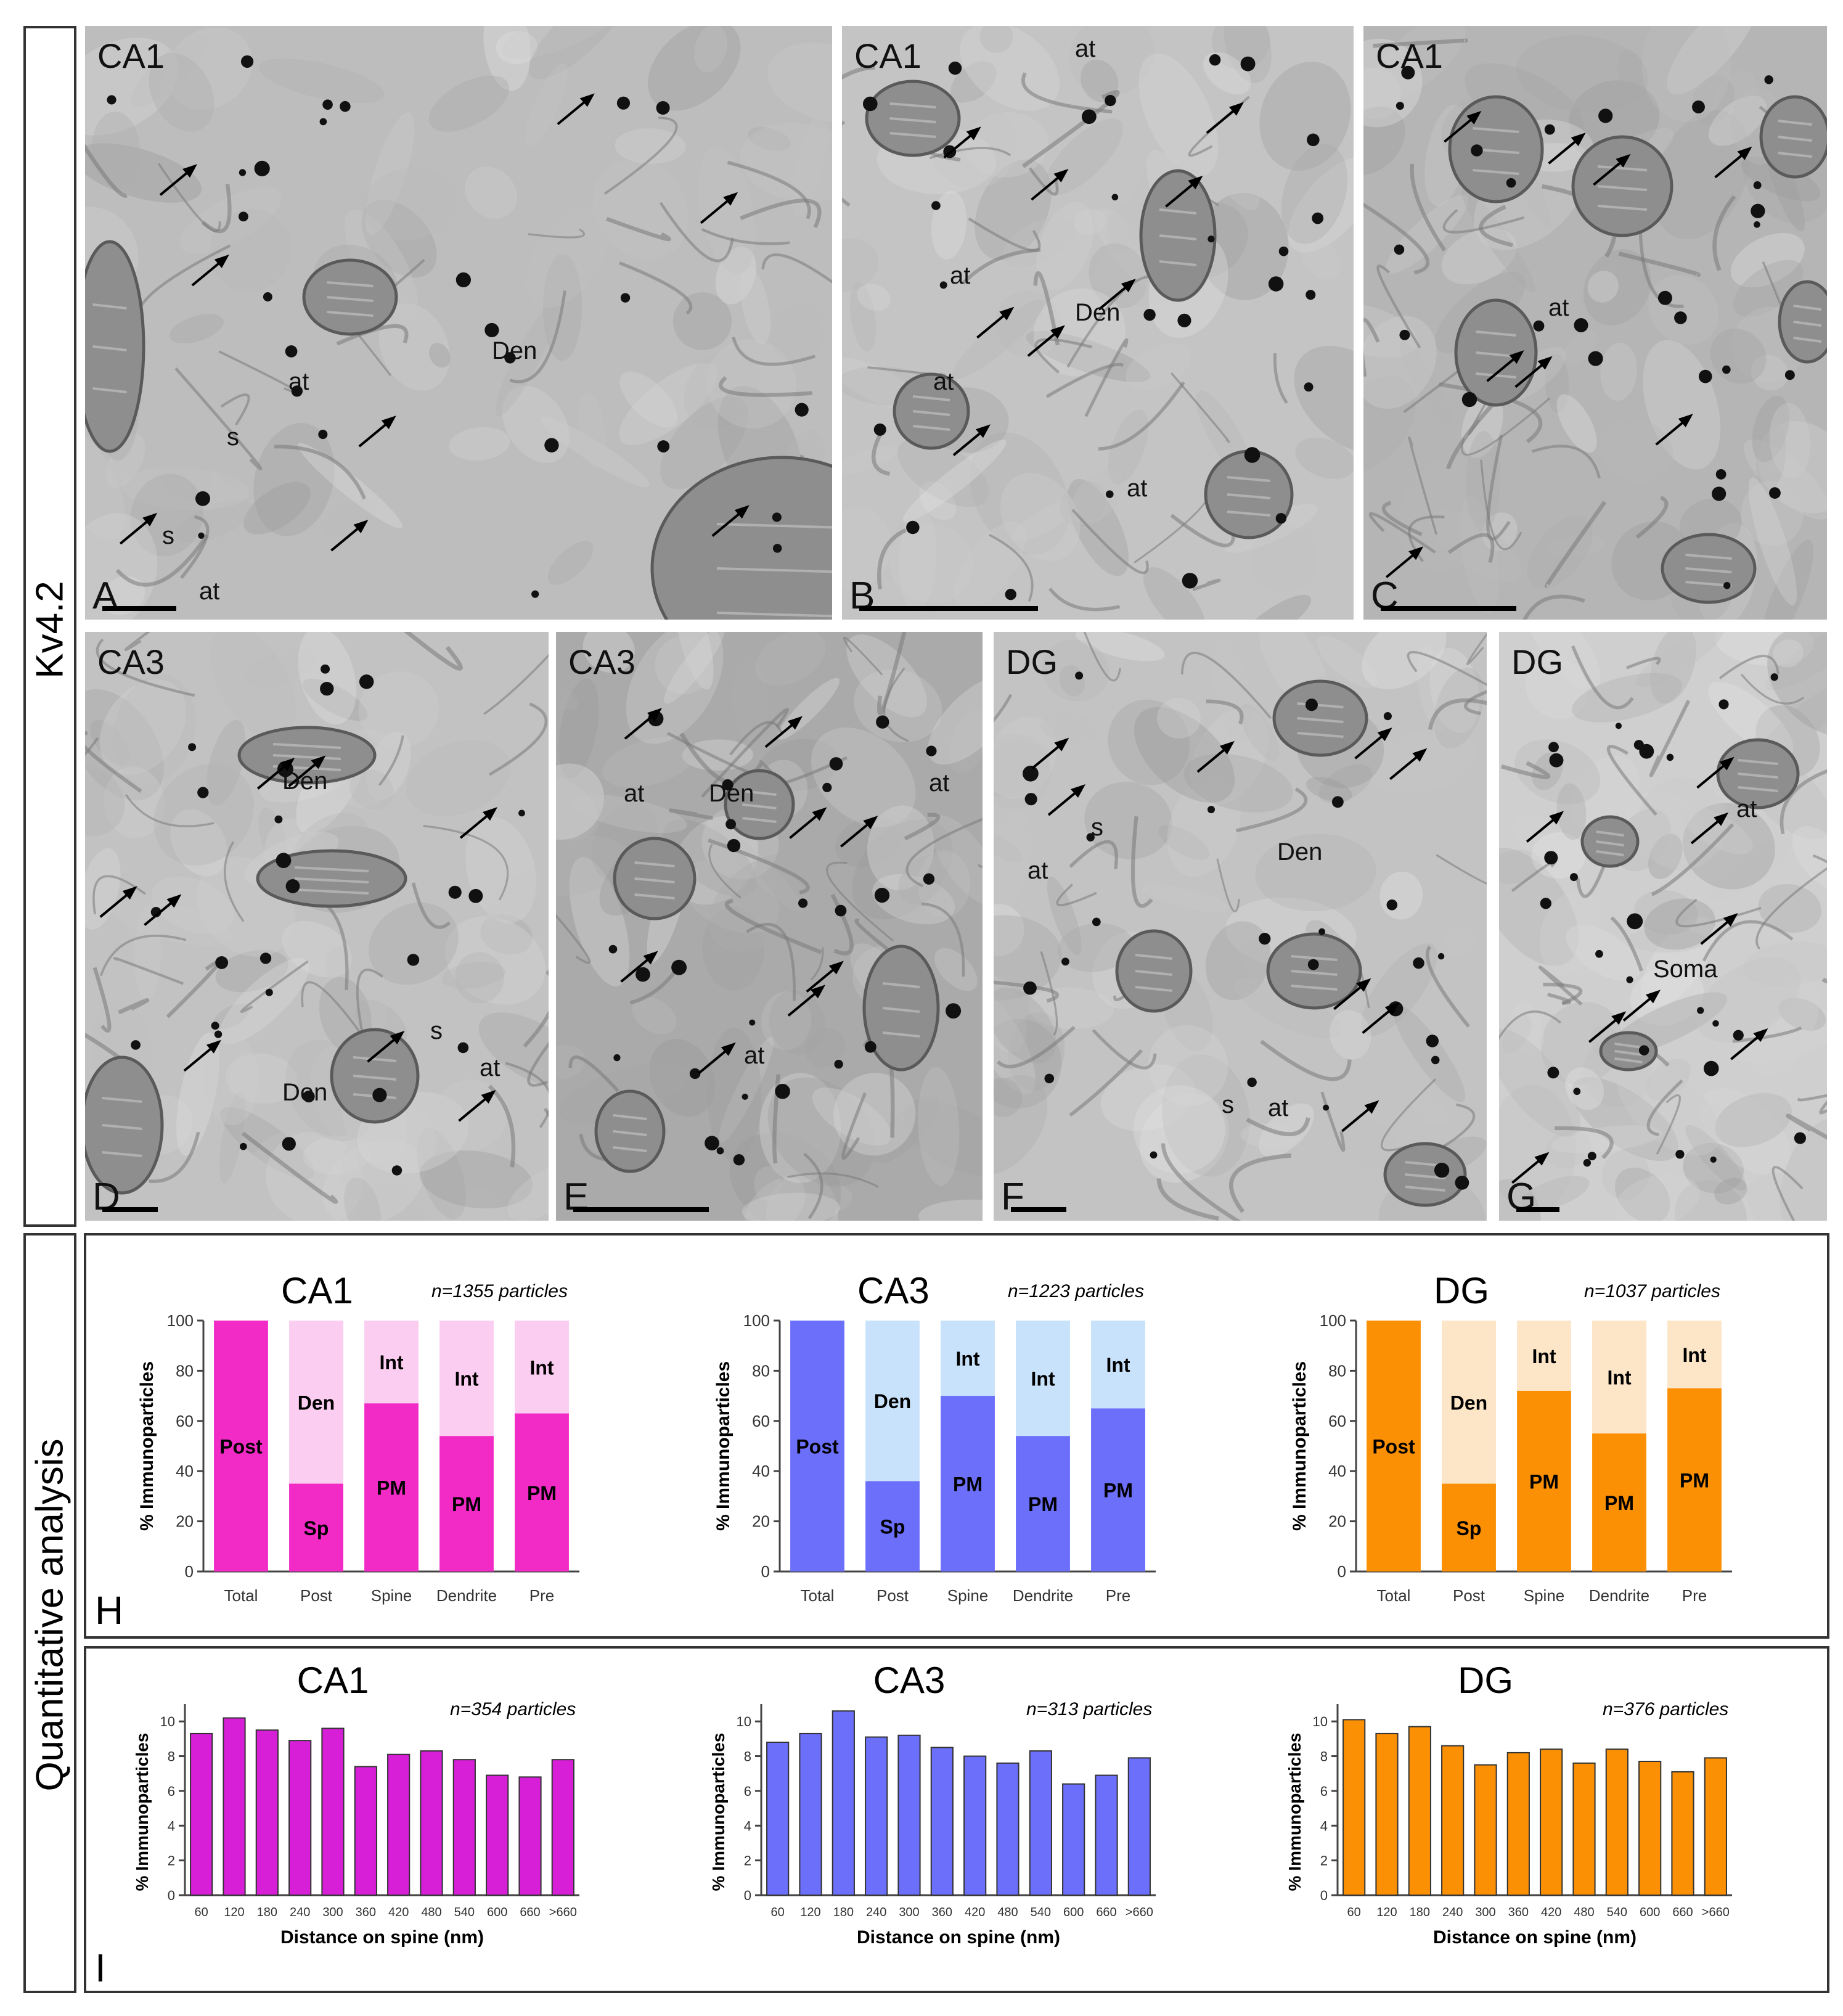 This screenshot has width=1843, height=2016. Describe the element at coordinates (1537, 1210) in the screenshot. I see `scale-bar` at that location.